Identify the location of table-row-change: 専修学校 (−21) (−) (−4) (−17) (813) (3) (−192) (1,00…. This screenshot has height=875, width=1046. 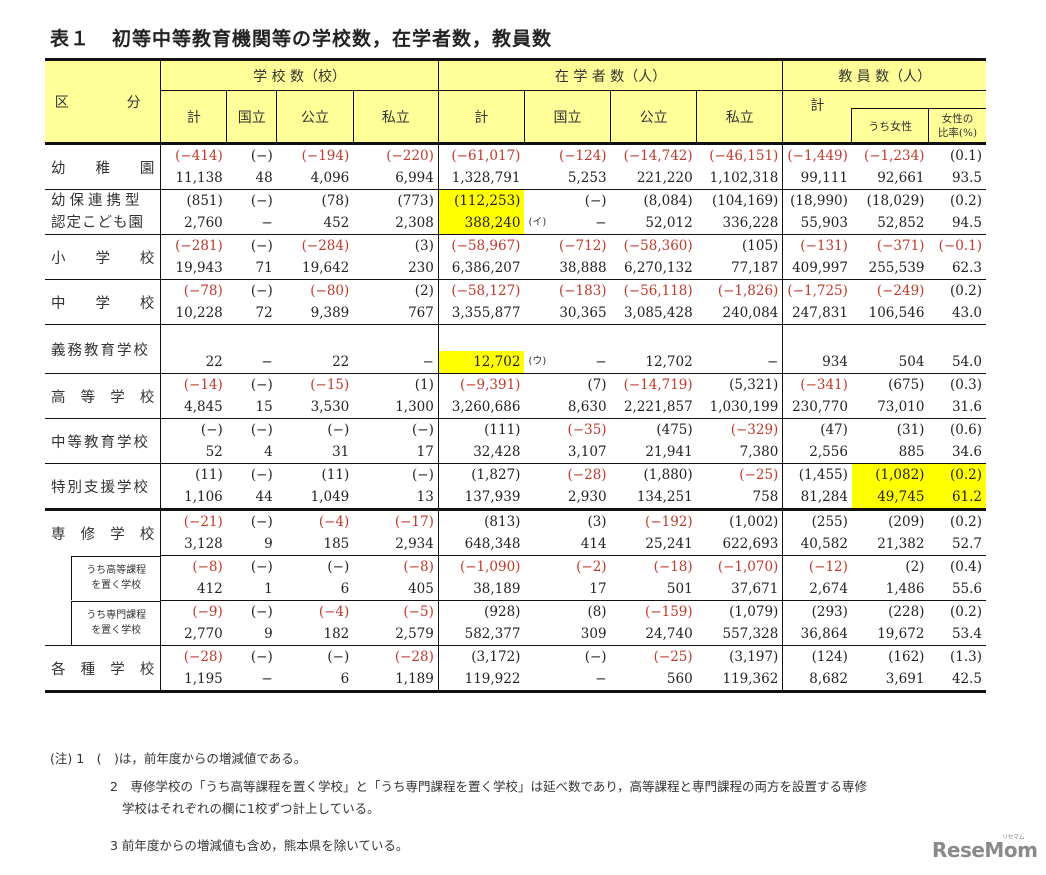
(515, 532).